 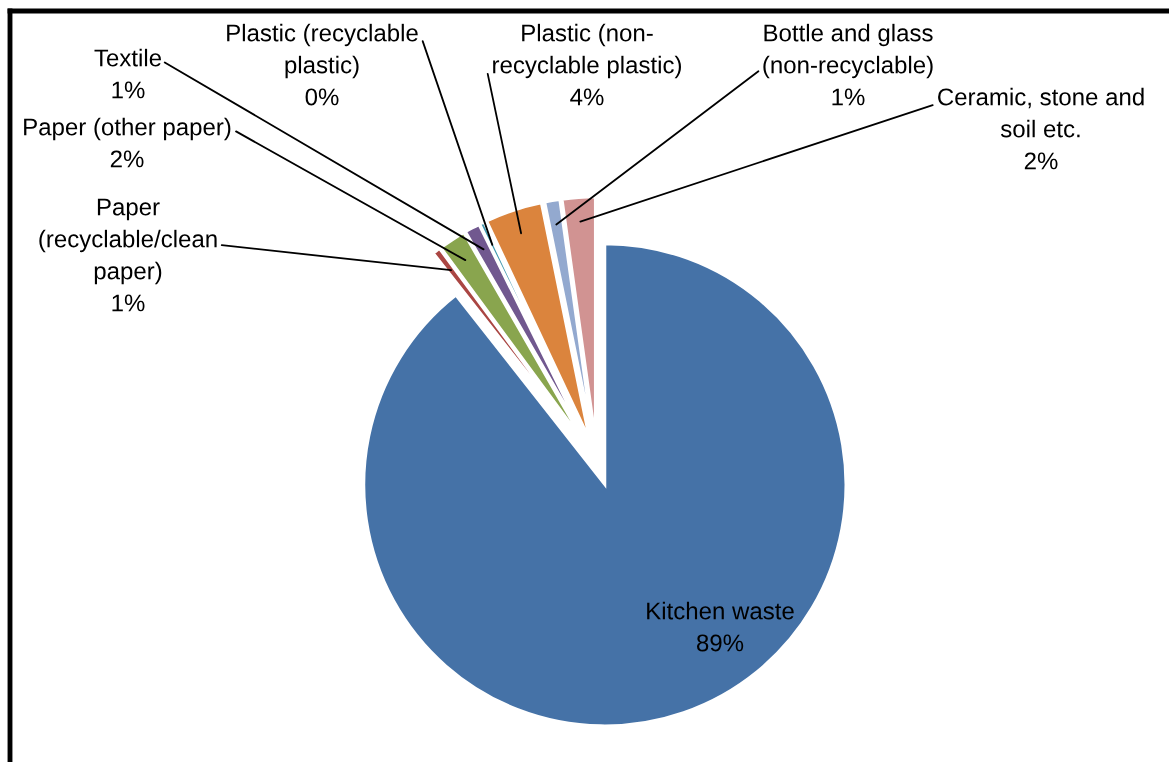 I want to click on slice-label: Textile, so click(x=127, y=57).